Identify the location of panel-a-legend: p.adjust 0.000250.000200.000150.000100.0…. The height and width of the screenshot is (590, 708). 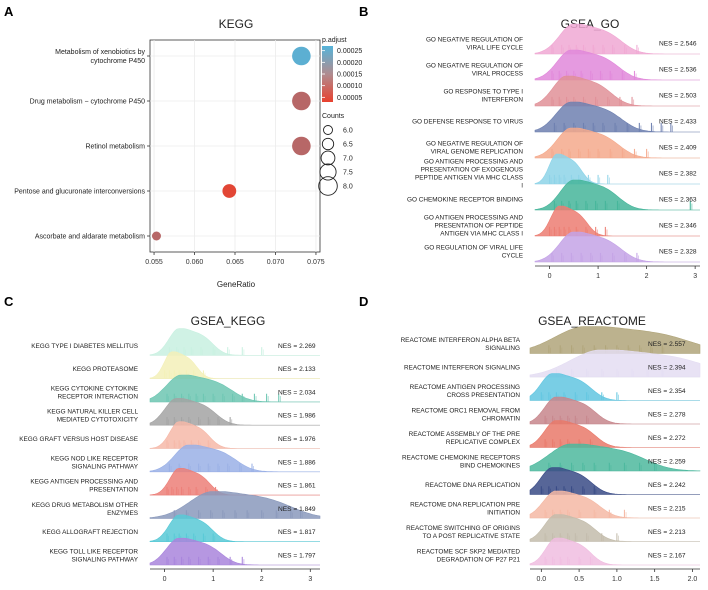
(340, 116).